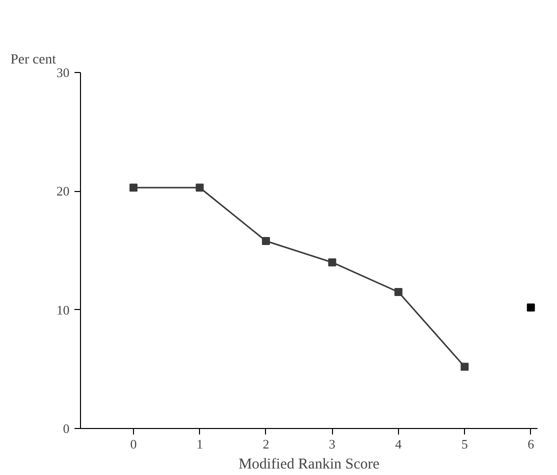 The height and width of the screenshot is (475, 557). I want to click on x-axis-title: Modified Rankin Score, so click(309, 464).